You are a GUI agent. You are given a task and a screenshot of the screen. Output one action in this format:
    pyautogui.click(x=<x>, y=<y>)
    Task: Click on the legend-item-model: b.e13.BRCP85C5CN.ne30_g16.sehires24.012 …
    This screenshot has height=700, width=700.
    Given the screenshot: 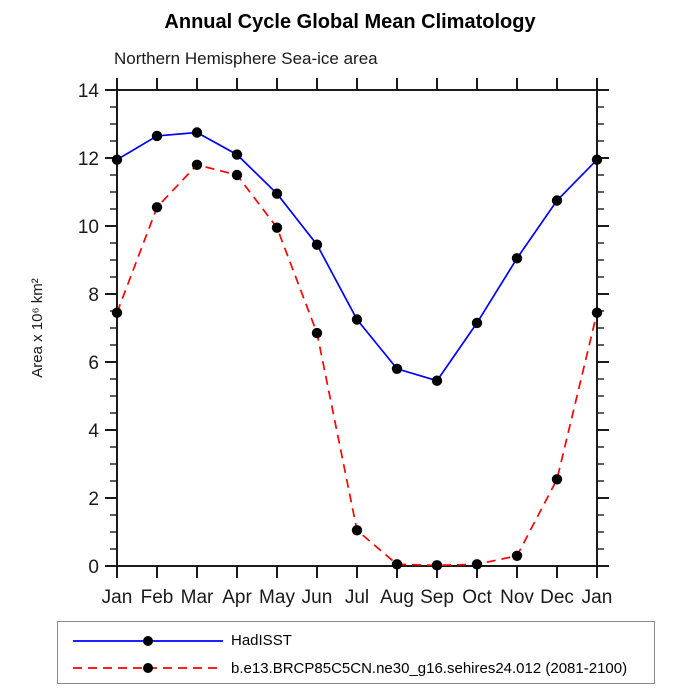 What is the action you would take?
    pyautogui.click(x=363, y=668)
    